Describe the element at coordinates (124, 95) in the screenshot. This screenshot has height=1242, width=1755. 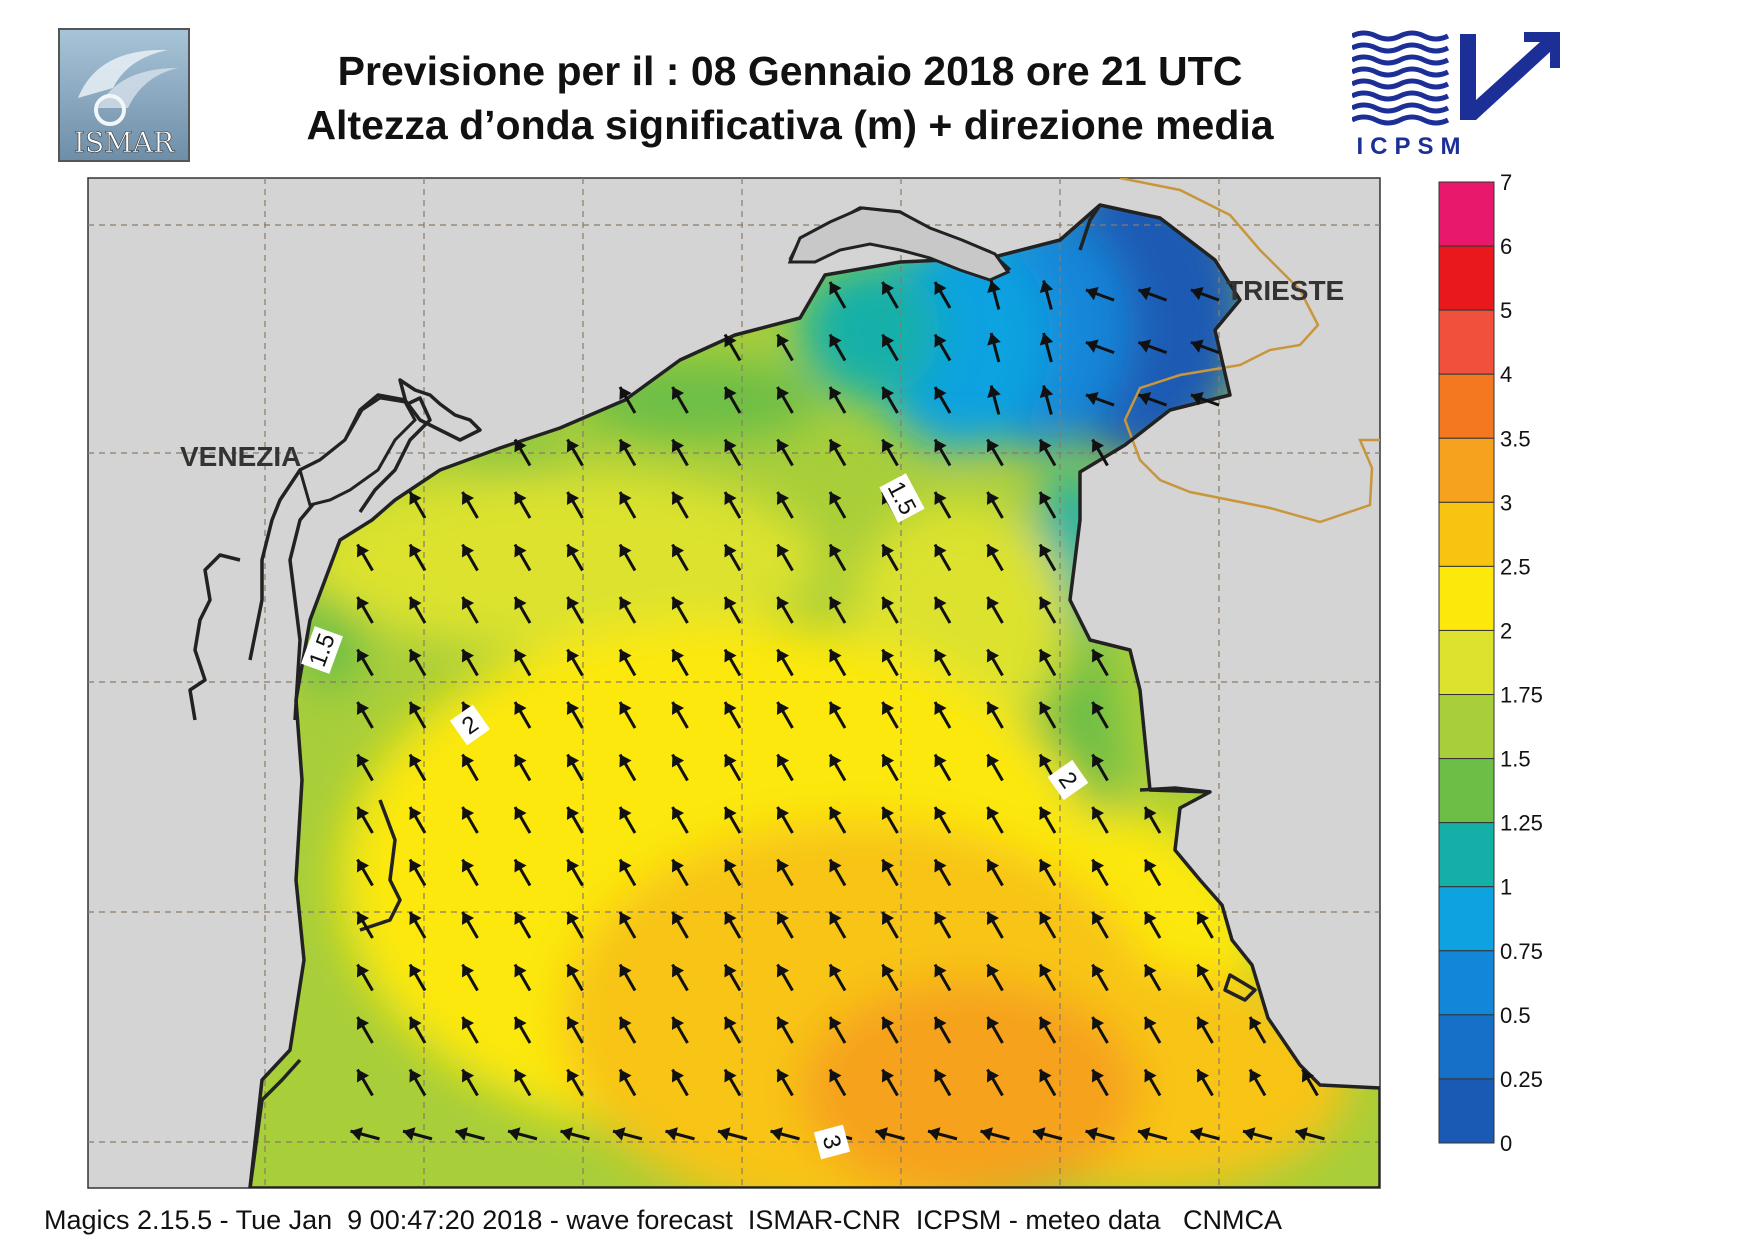
I see `ismar-logo: ISMAR` at that location.